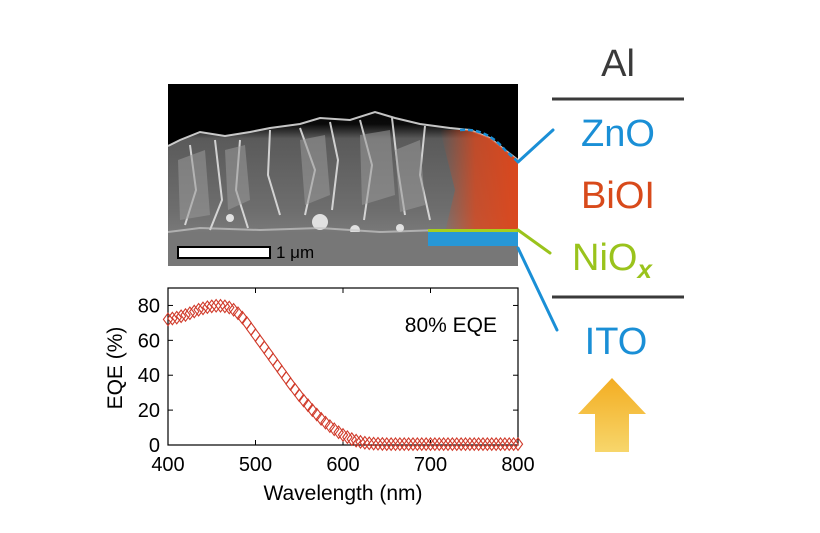 The width and height of the screenshot is (820, 533). What do you see at coordinates (537, 289) in the screenshot?
I see `connector-ito` at bounding box center [537, 289].